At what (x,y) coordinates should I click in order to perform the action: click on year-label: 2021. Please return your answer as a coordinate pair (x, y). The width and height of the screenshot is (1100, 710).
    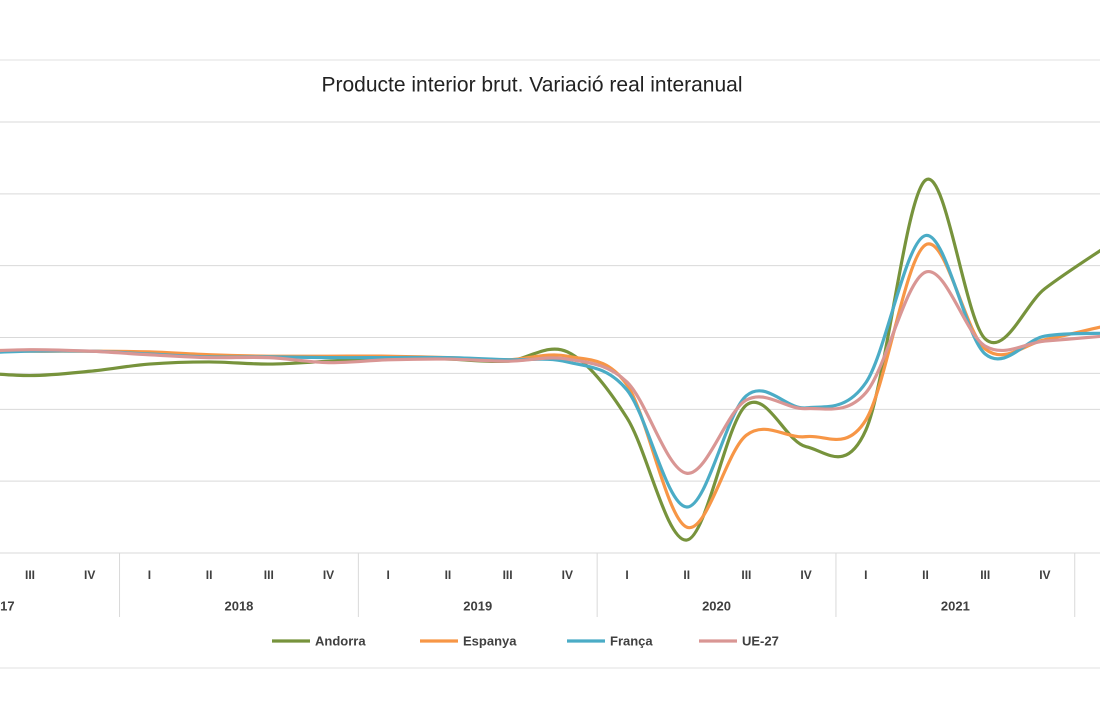
    Looking at the image, I should click on (955, 605).